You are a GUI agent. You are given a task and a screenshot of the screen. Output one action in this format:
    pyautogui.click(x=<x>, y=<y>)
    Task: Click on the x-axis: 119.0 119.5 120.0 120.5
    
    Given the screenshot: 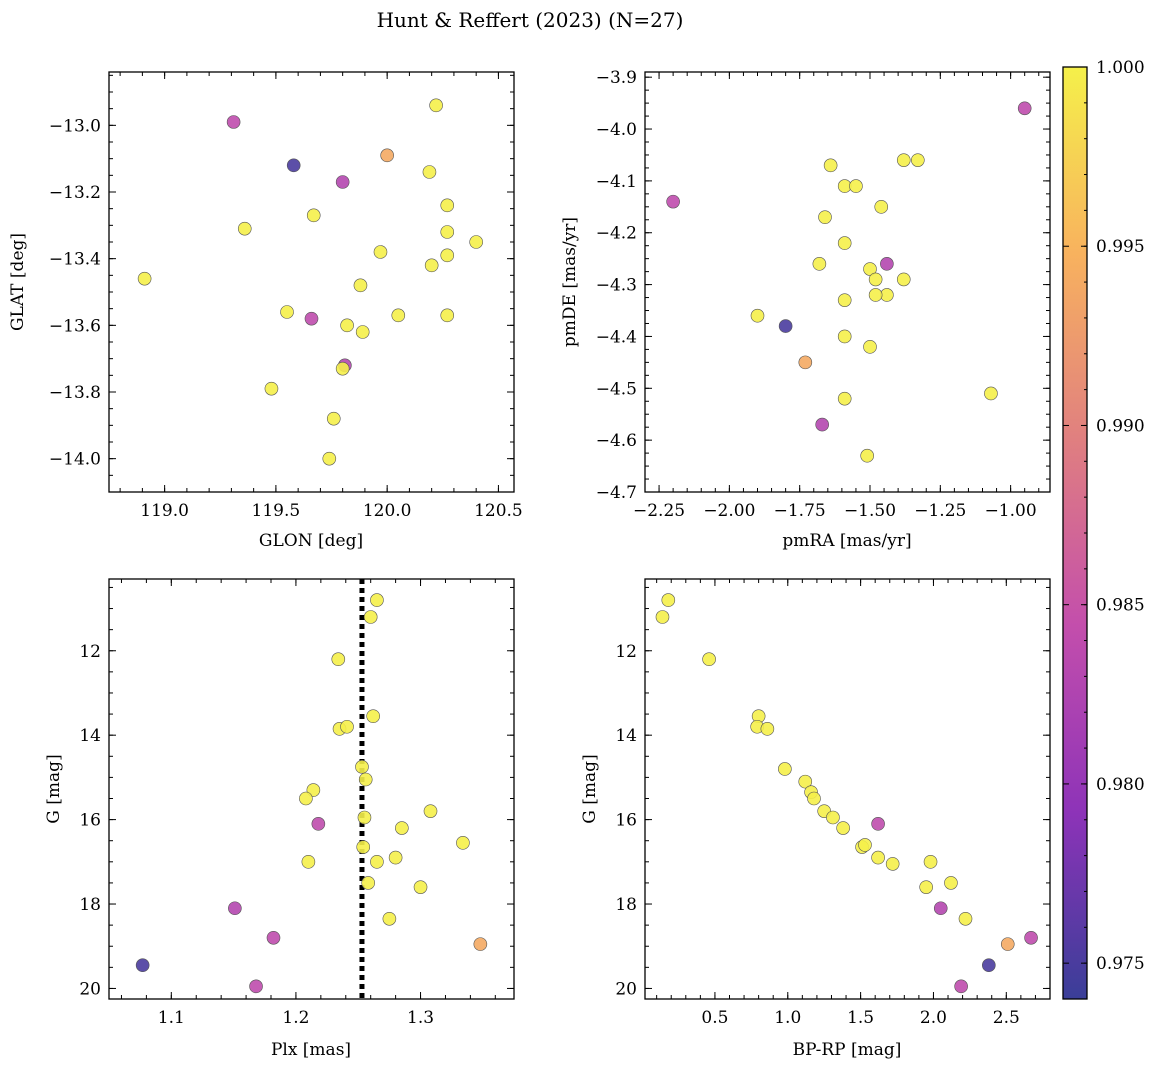 What is the action you would take?
    pyautogui.click(x=321, y=296)
    